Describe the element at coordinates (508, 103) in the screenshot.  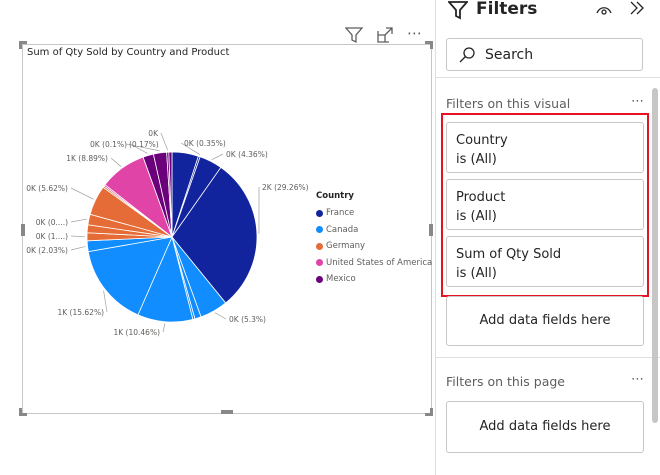
I see `visual-section-label: Filters on this visual` at that location.